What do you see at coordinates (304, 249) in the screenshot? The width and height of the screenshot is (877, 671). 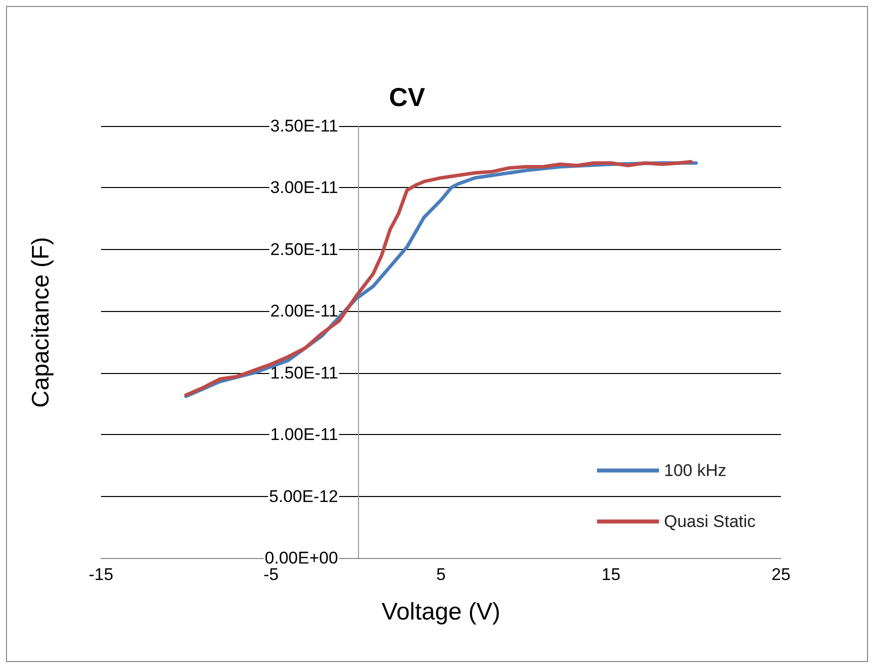 I see `y-tick-label: 2.50E-11` at bounding box center [304, 249].